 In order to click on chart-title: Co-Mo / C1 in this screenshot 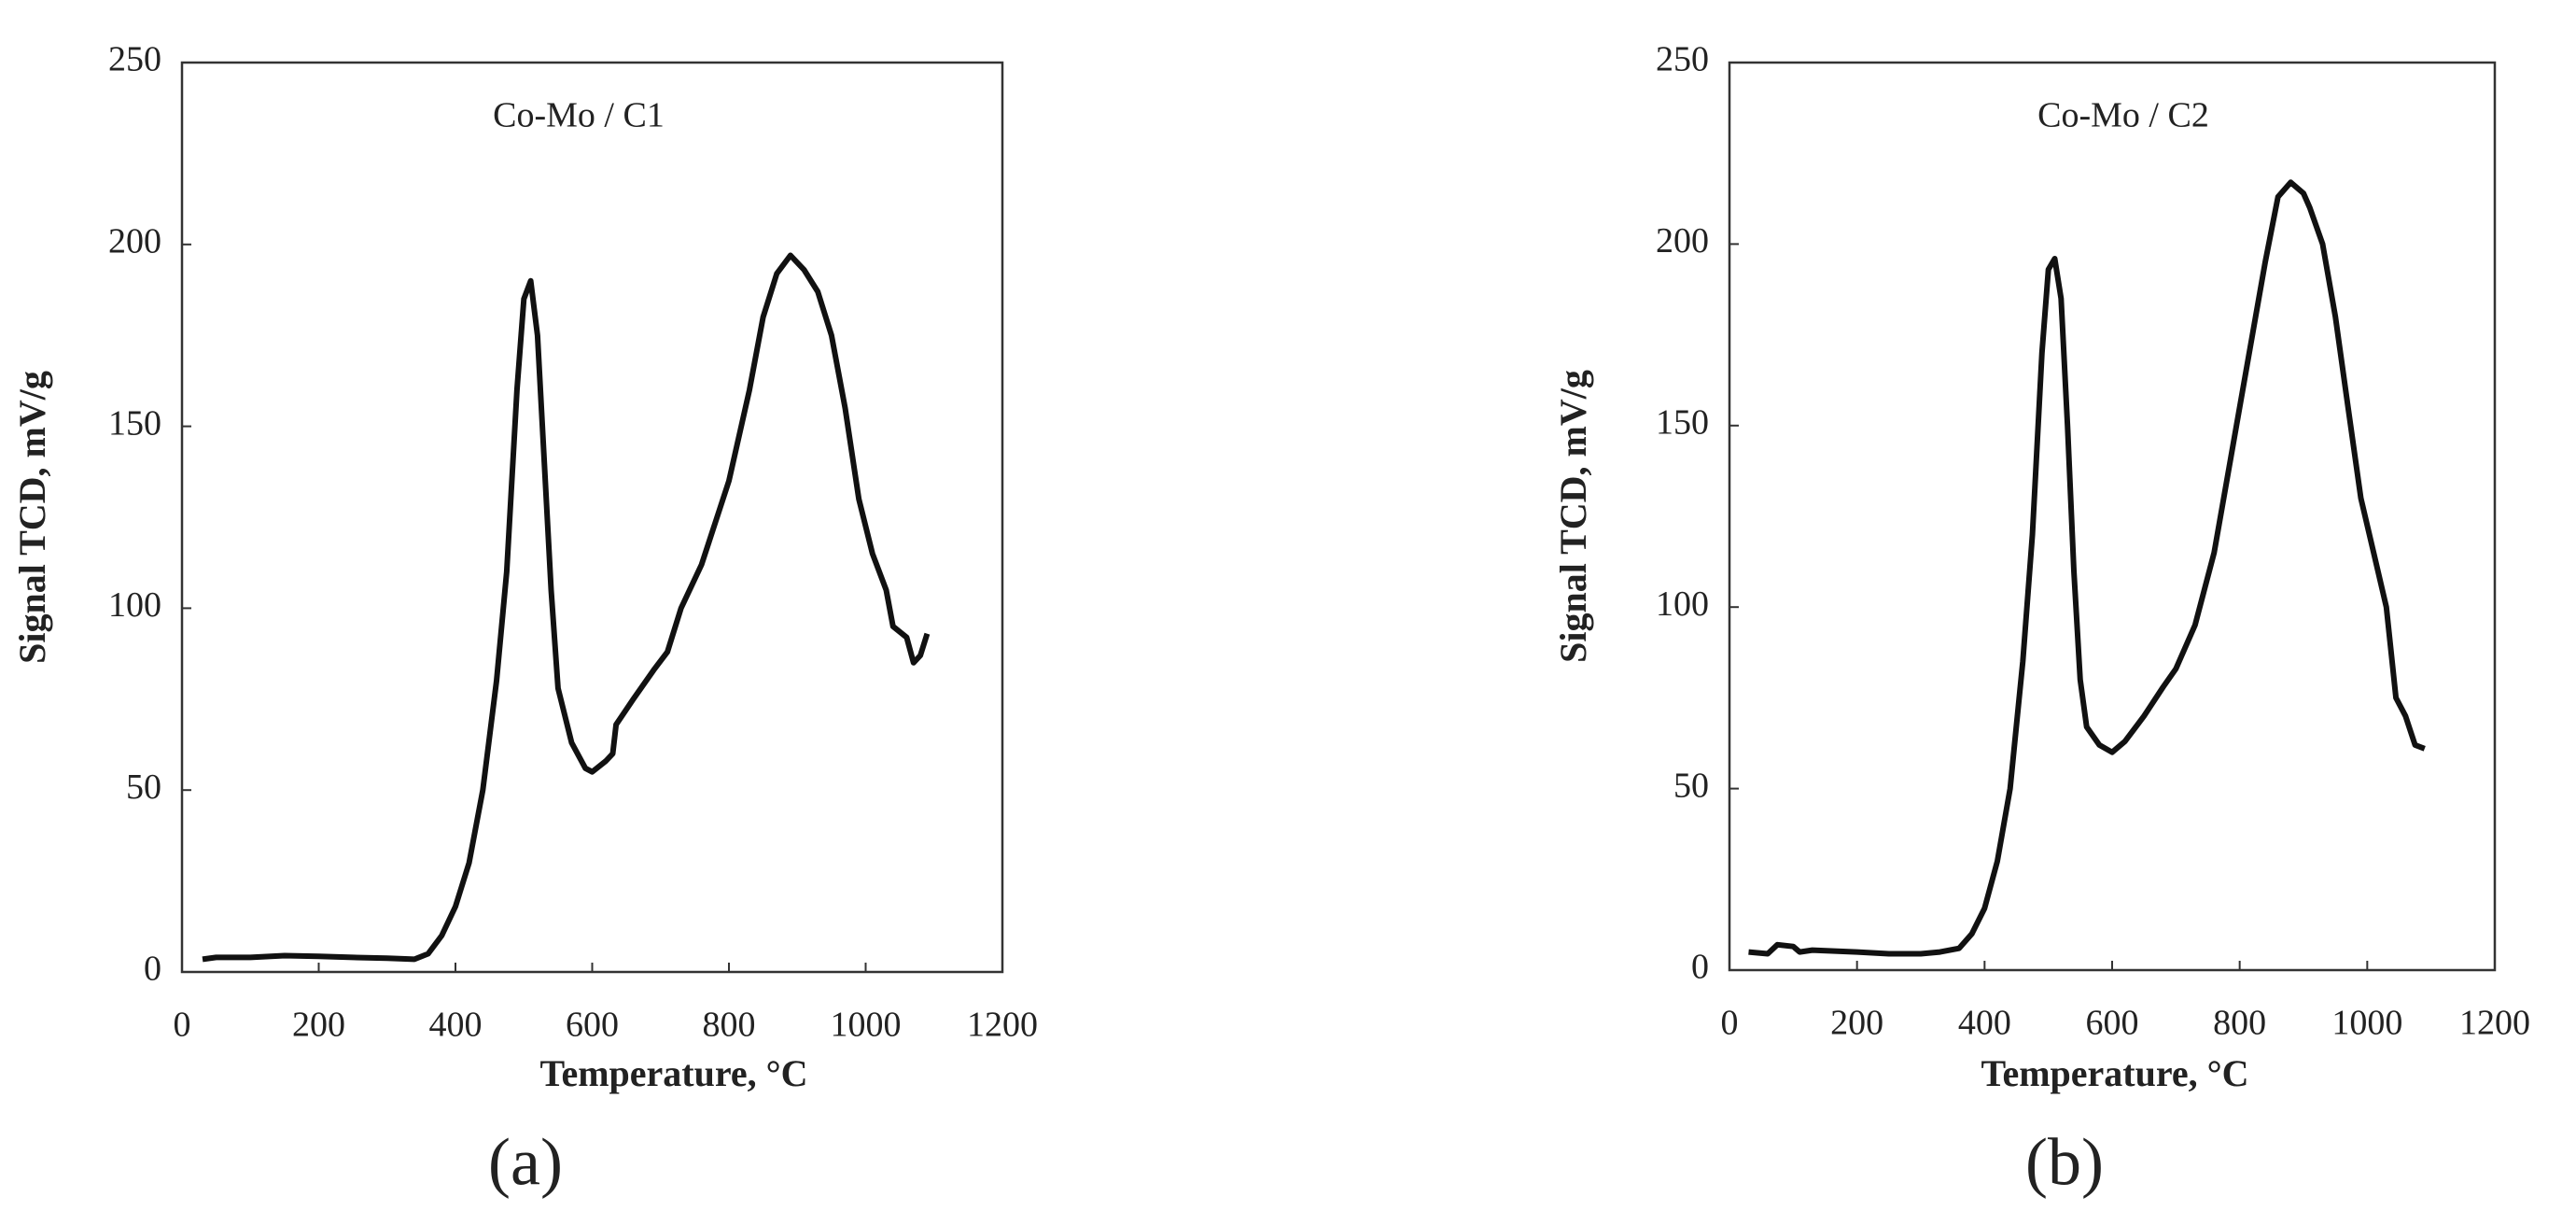, I will do `click(579, 115)`.